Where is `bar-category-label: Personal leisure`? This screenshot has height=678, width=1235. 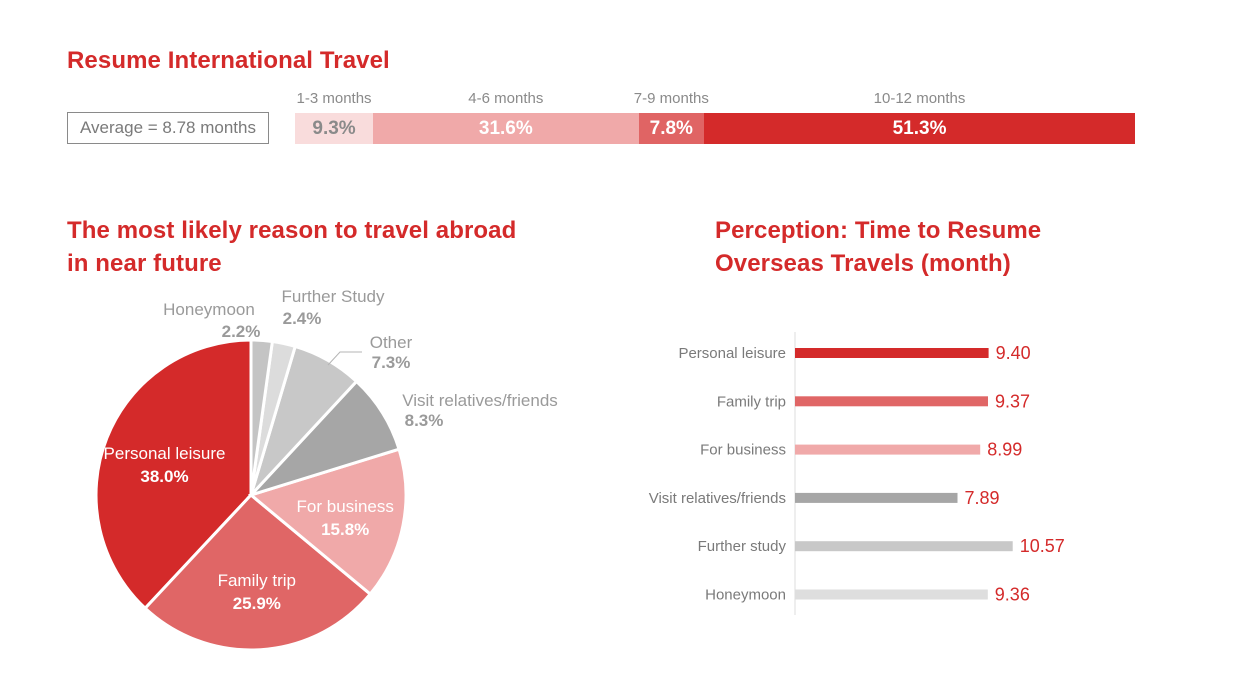
bar-category-label: Personal leisure is located at coordinates (732, 353).